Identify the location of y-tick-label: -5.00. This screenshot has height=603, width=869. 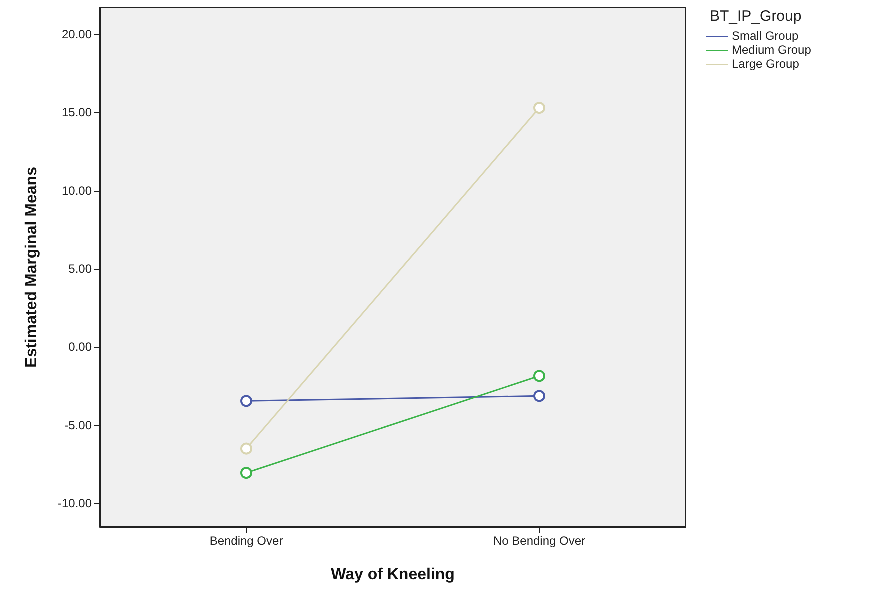
(78, 425).